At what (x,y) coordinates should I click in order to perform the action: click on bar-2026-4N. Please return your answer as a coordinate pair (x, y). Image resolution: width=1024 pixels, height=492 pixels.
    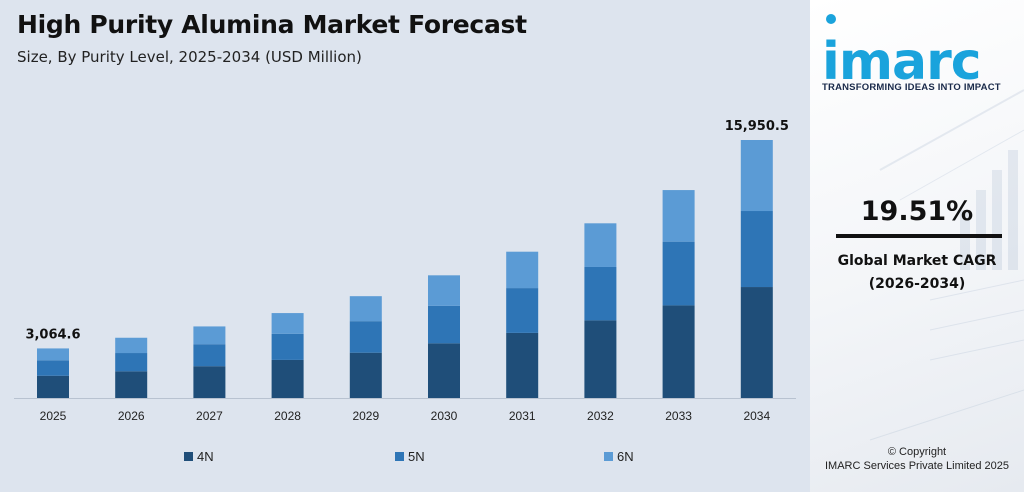
    Looking at the image, I should click on (131, 384).